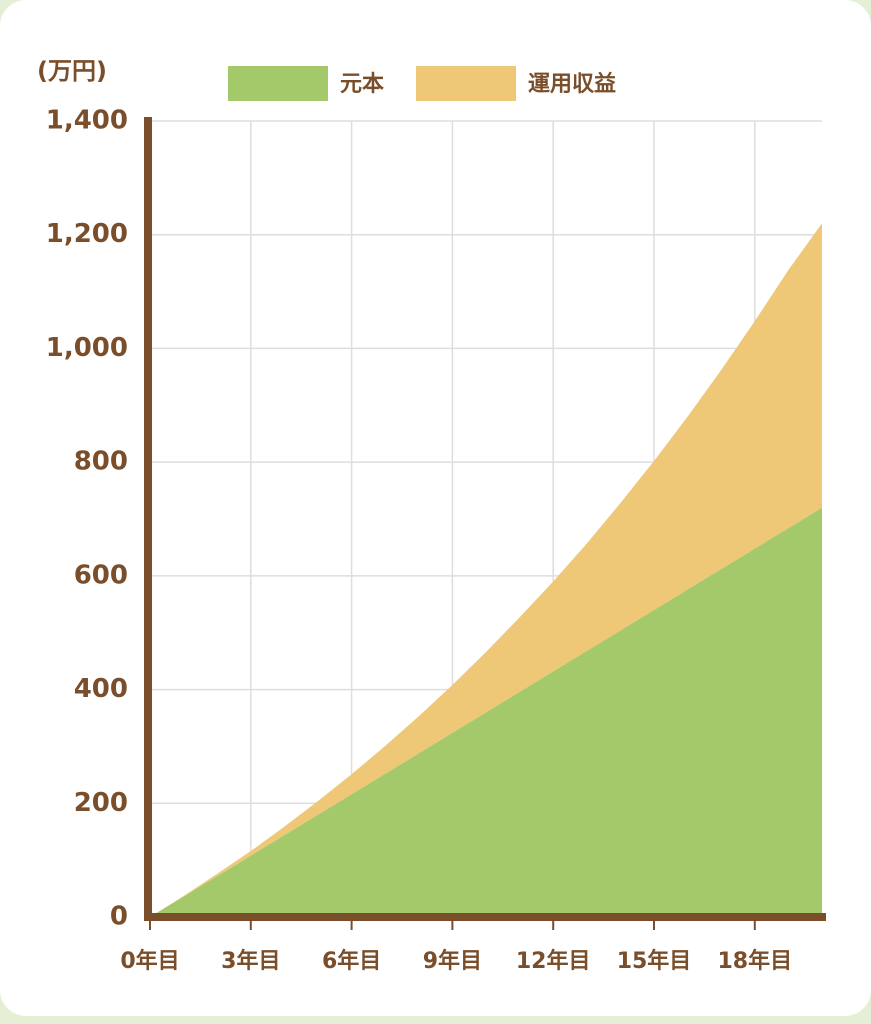  I want to click on x-tick-label: 6年目, so click(351, 961).